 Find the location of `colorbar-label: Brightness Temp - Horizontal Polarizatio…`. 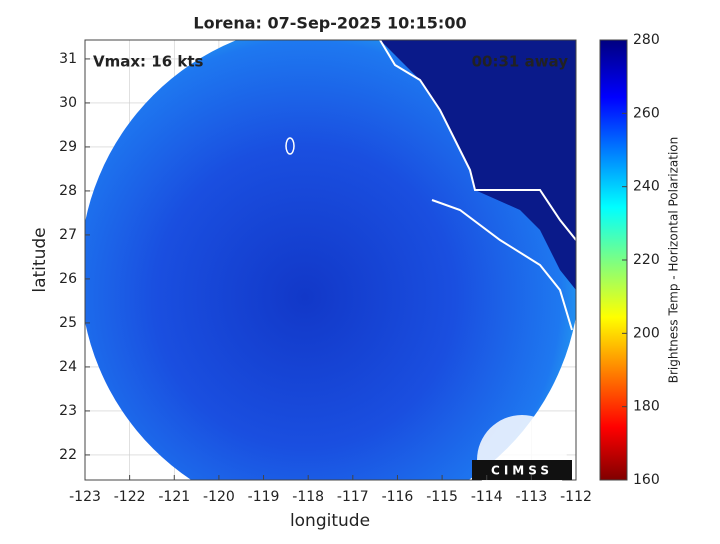

colorbar-label: Brightness Temp - Horizontal Polarizatio… is located at coordinates (674, 260).